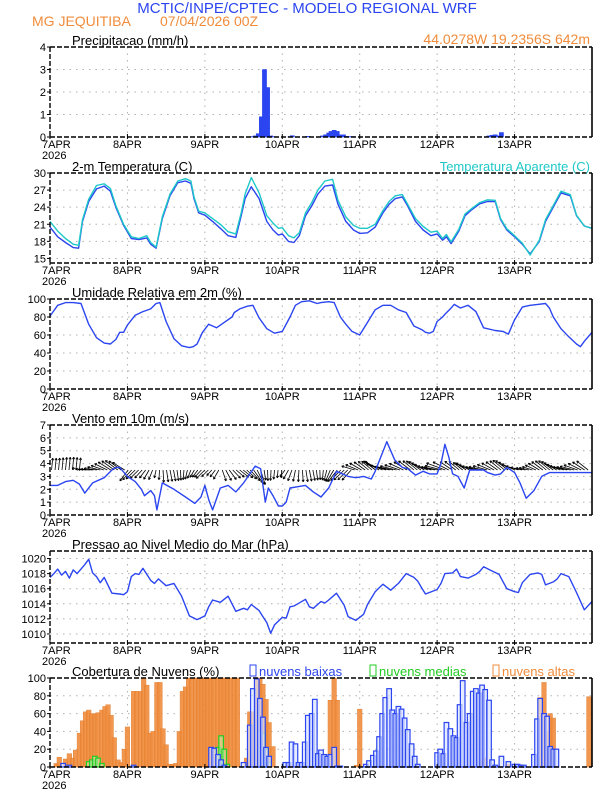 Image resolution: width=612 pixels, height=792 pixels. Describe the element at coordinates (514, 397) in the screenshot. I see `humidity-x-tick-label: 13APR` at that location.